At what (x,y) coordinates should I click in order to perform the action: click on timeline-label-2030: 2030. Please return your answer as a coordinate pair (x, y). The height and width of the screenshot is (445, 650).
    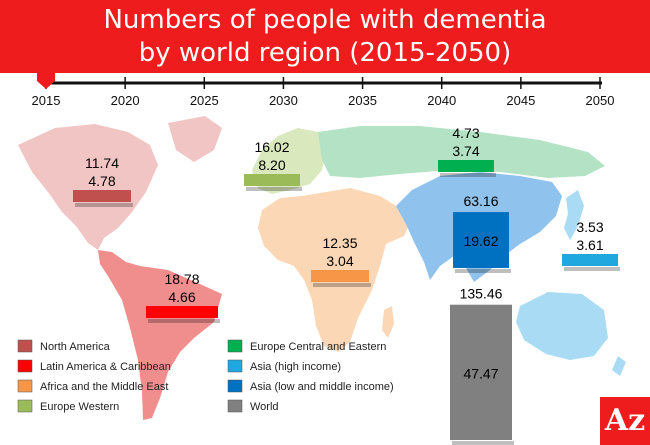
    Looking at the image, I should click on (283, 100).